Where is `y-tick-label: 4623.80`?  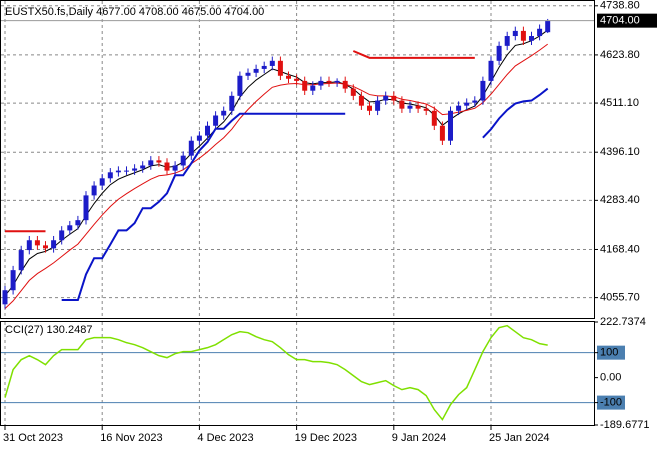 y-tick-label: 4623.80 is located at coordinates (620, 55).